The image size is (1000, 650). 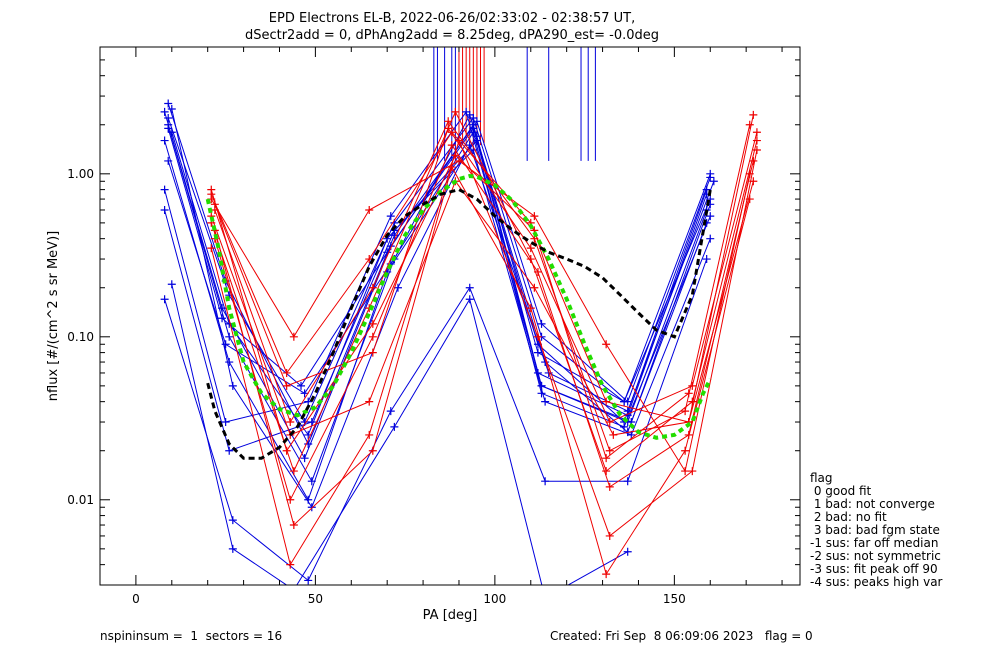 What do you see at coordinates (450, 615) in the screenshot?
I see `x-axis-label: PA [deg]` at bounding box center [450, 615].